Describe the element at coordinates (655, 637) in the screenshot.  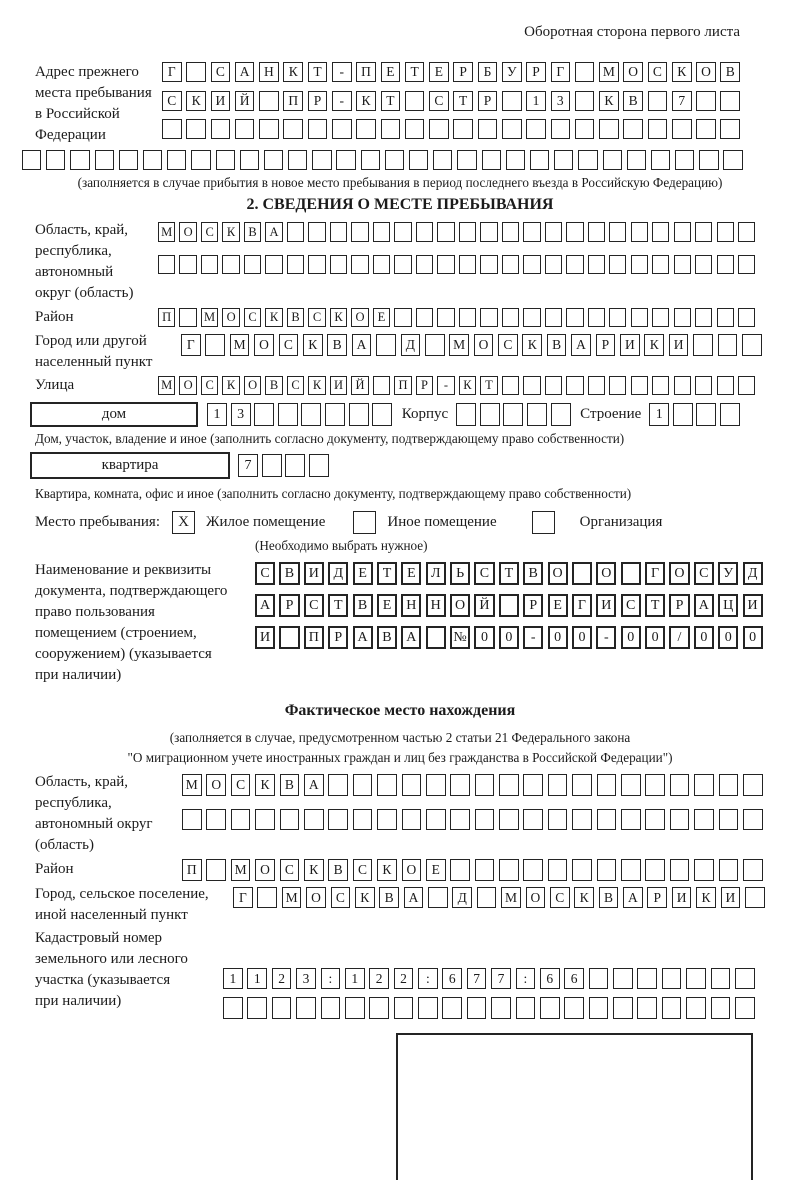
I see `char-box: 0` at that location.